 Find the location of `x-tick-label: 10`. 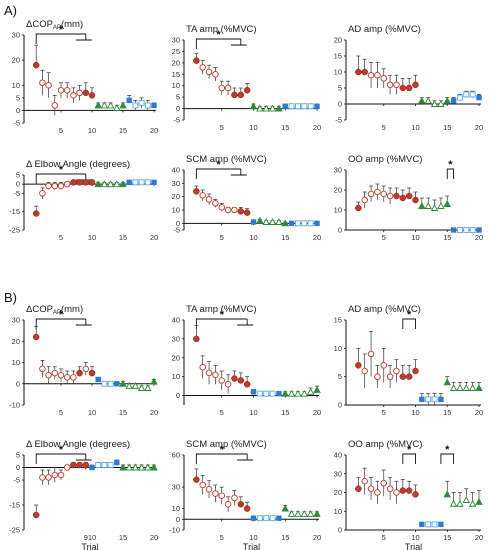

x-tick-label: 10 is located at coordinates (92, 412).